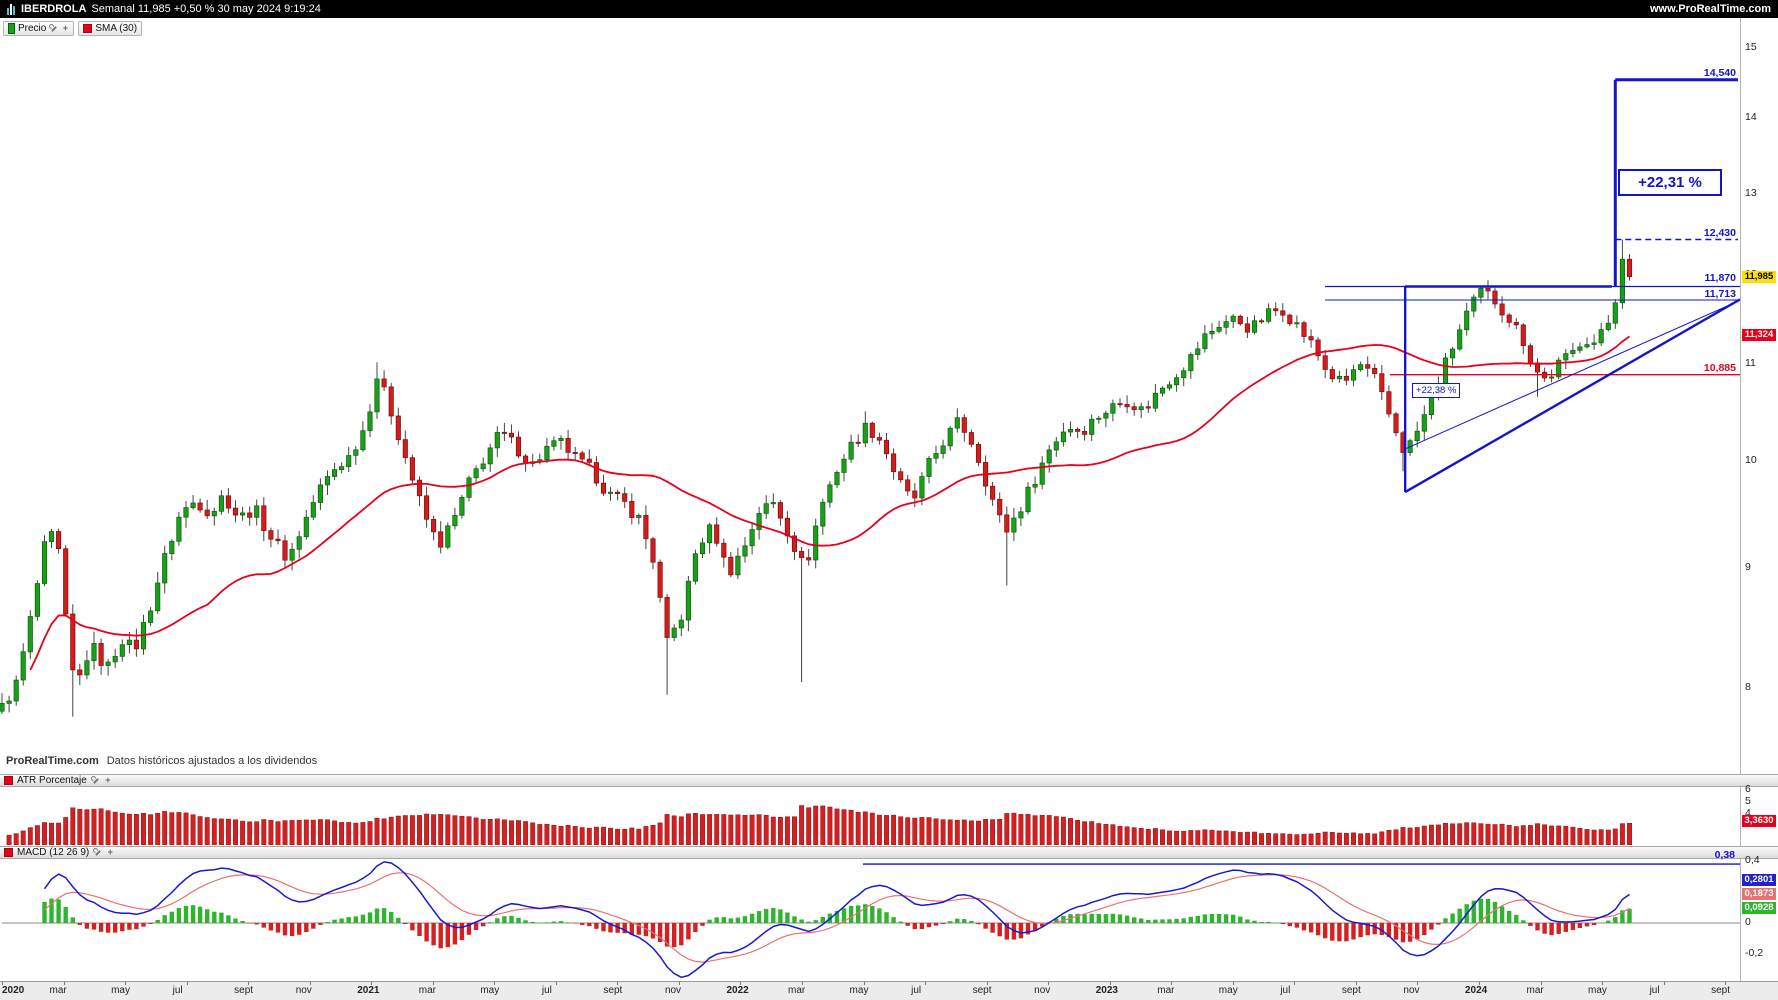  What do you see at coordinates (1724, 855) in the screenshot?
I see `macd-level-label: 0,38` at bounding box center [1724, 855].